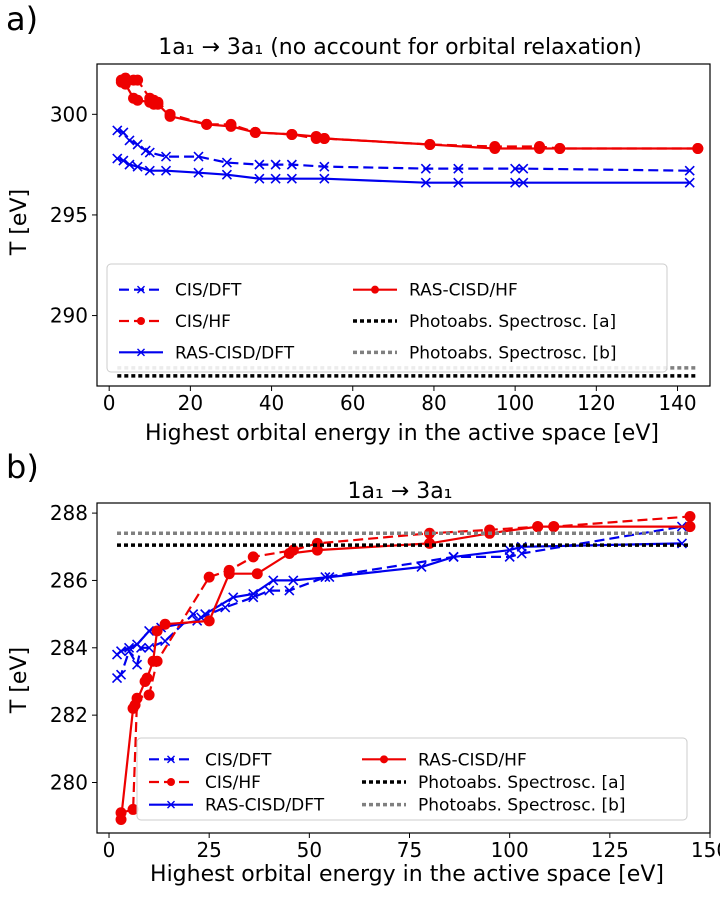 The height and width of the screenshot is (902, 720). What do you see at coordinates (109, 850) in the screenshot?
I see `panel-b-xtick-label: 0` at bounding box center [109, 850].